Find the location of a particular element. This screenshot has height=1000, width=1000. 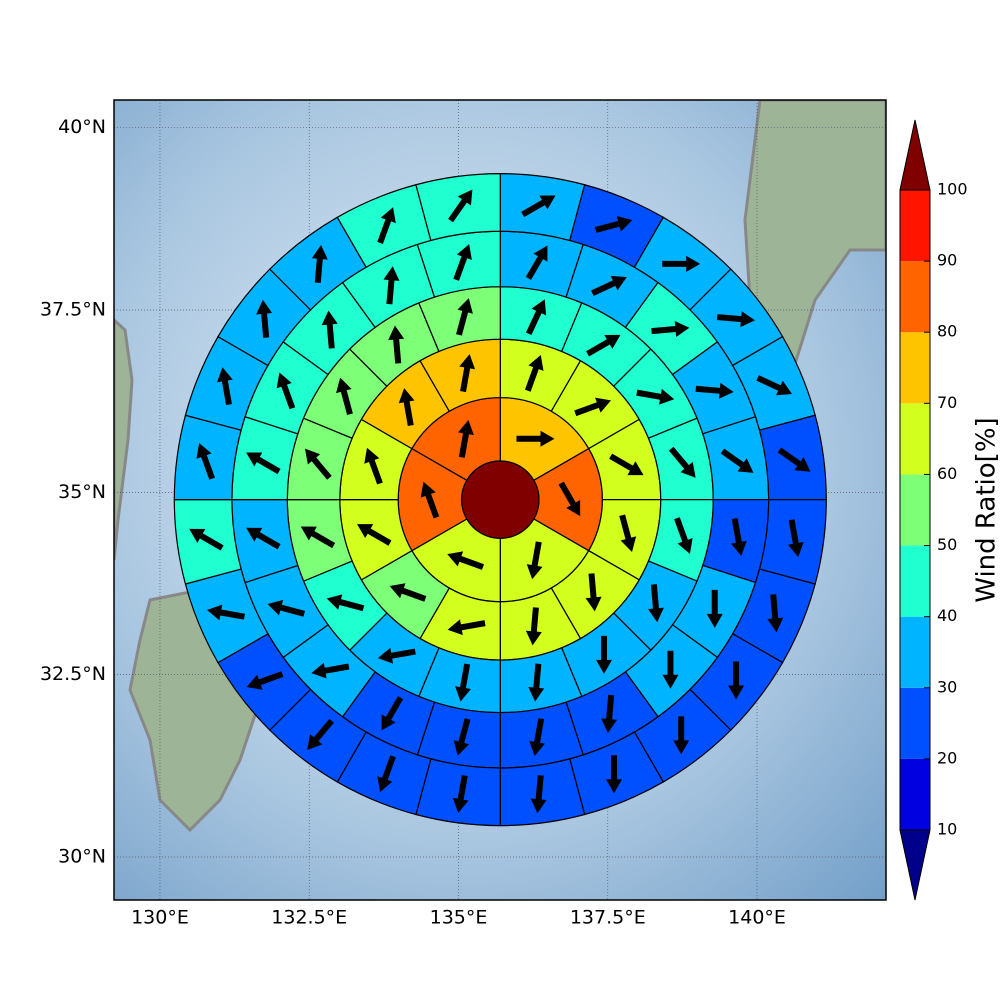

colorbar-tick-label: 70 is located at coordinates (947, 402).